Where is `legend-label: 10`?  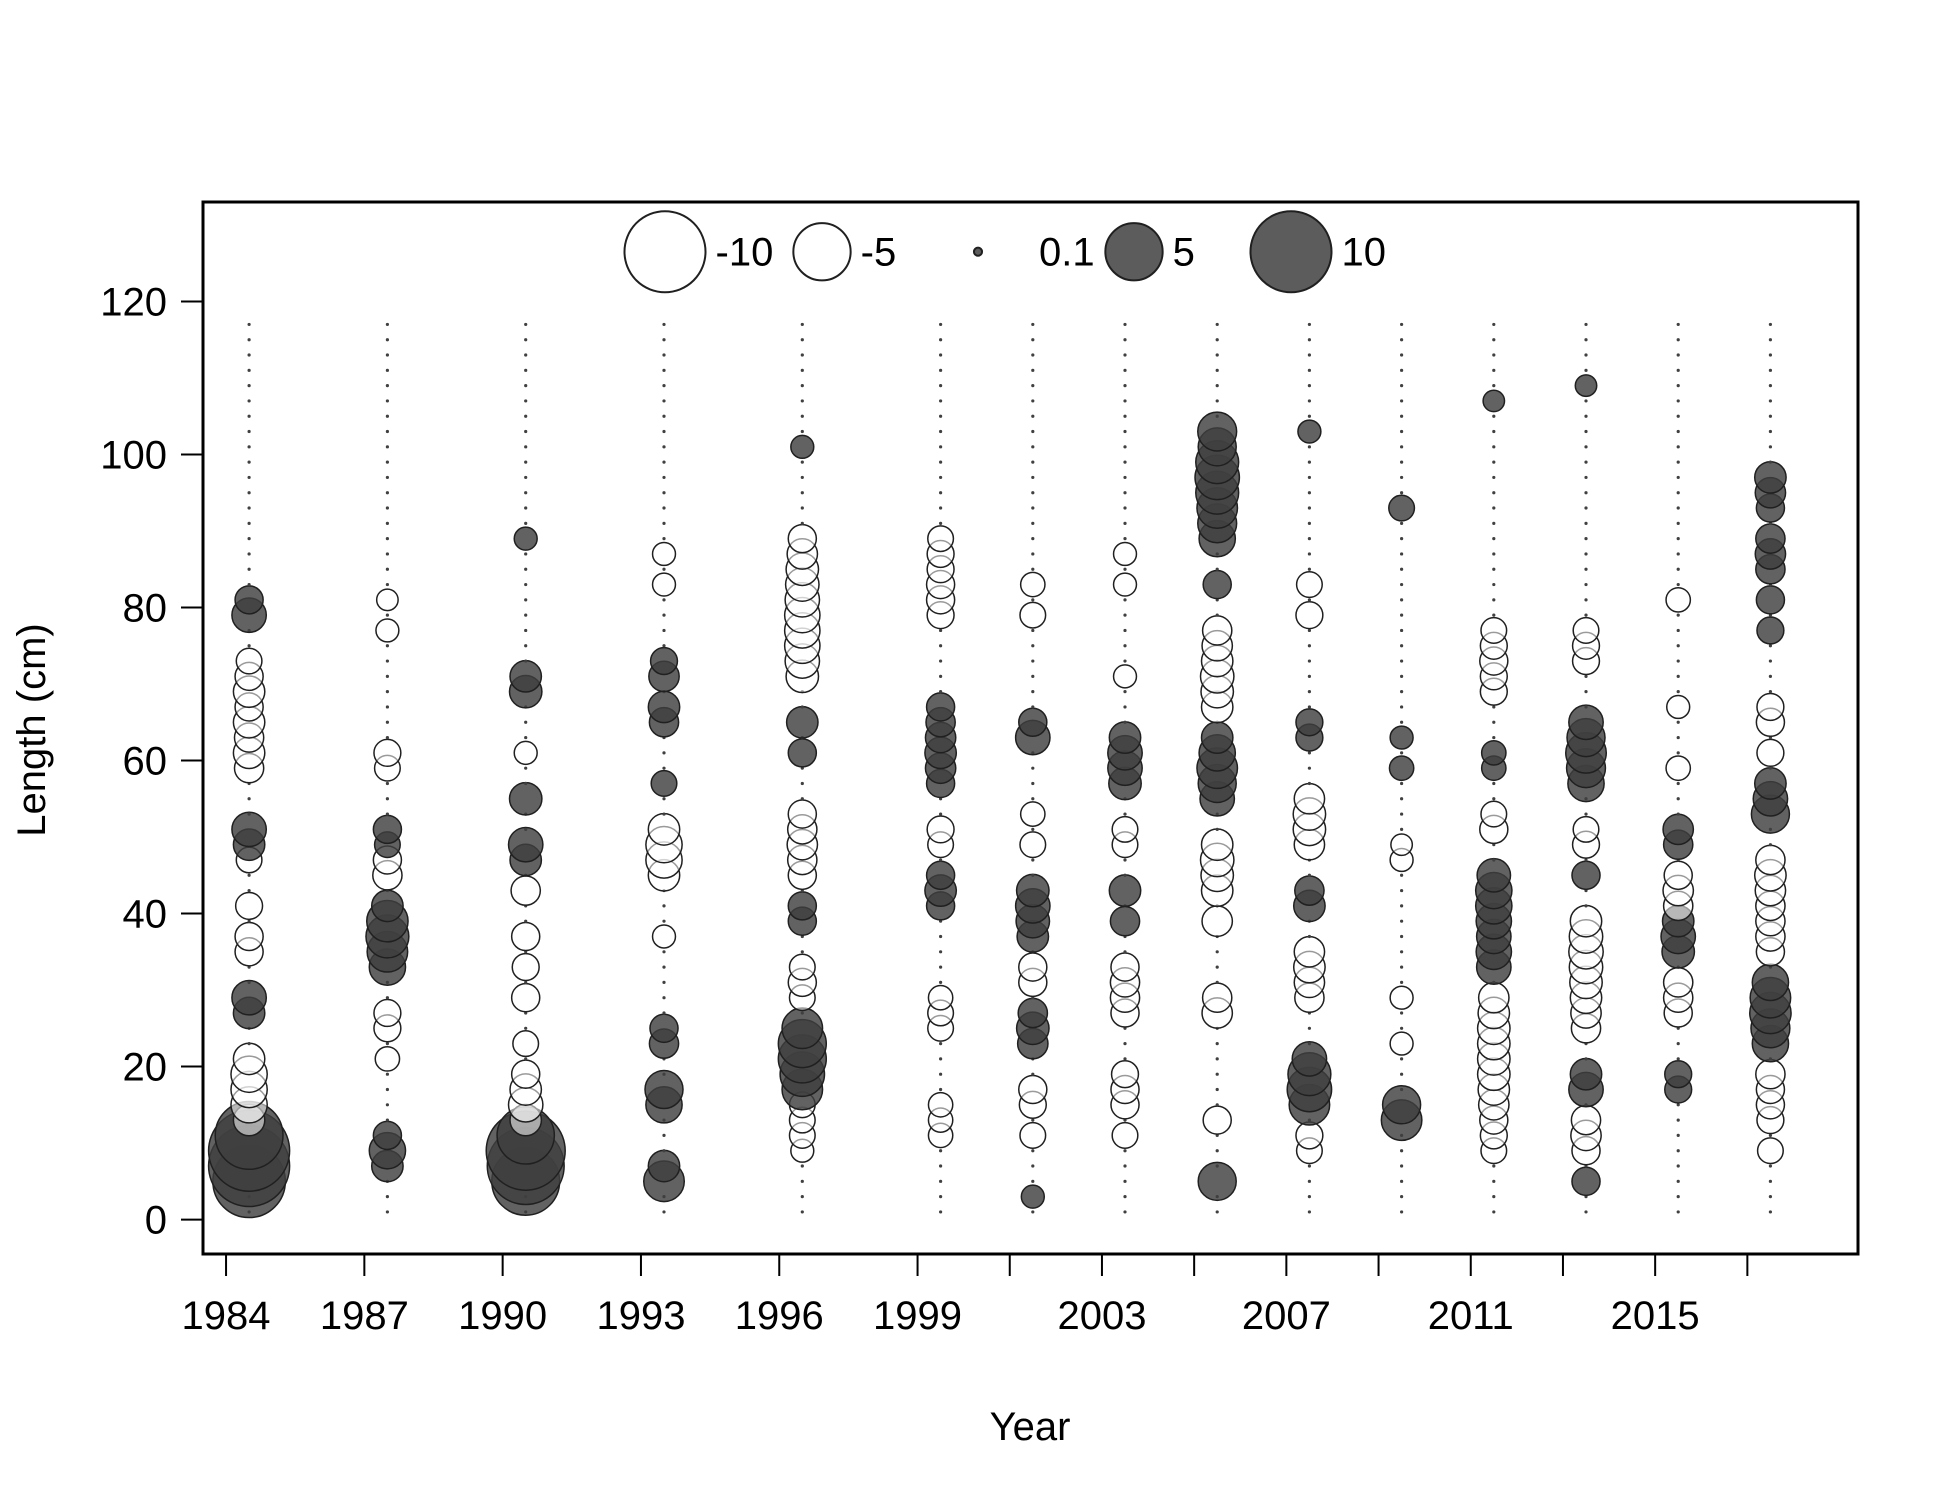
legend-label: 10 is located at coordinates (1364, 253).